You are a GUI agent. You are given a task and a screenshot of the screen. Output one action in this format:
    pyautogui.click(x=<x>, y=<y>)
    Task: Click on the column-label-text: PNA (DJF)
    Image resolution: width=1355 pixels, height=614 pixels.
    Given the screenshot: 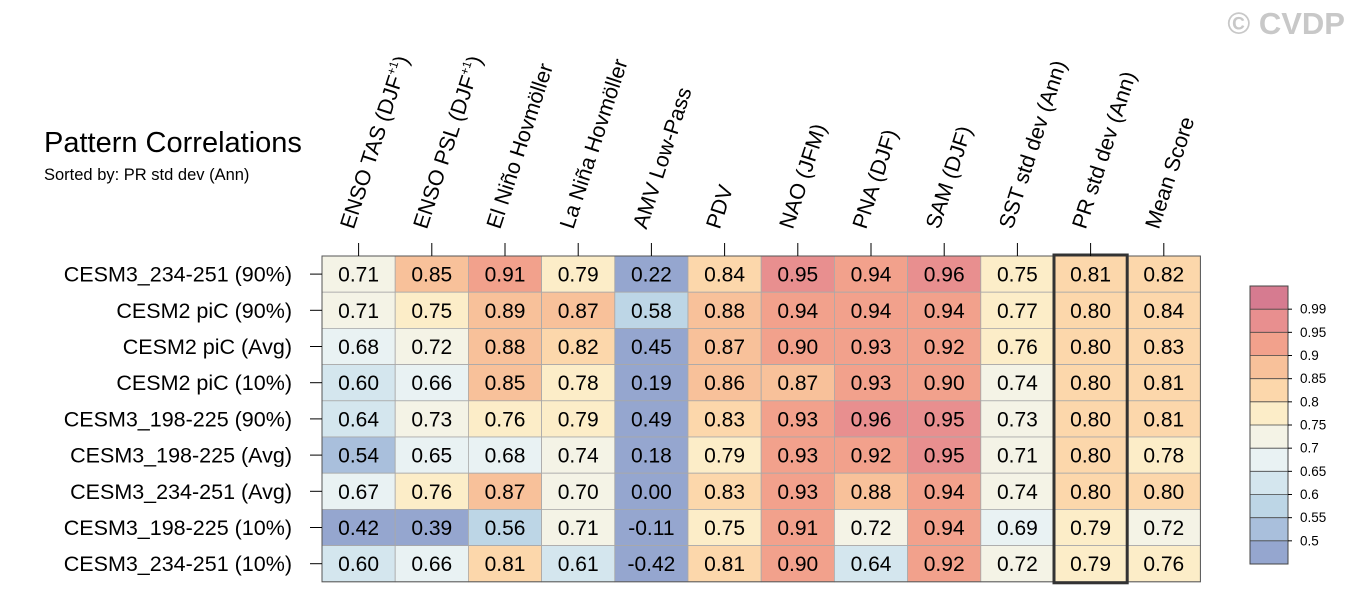 What is the action you would take?
    pyautogui.click(x=875, y=178)
    